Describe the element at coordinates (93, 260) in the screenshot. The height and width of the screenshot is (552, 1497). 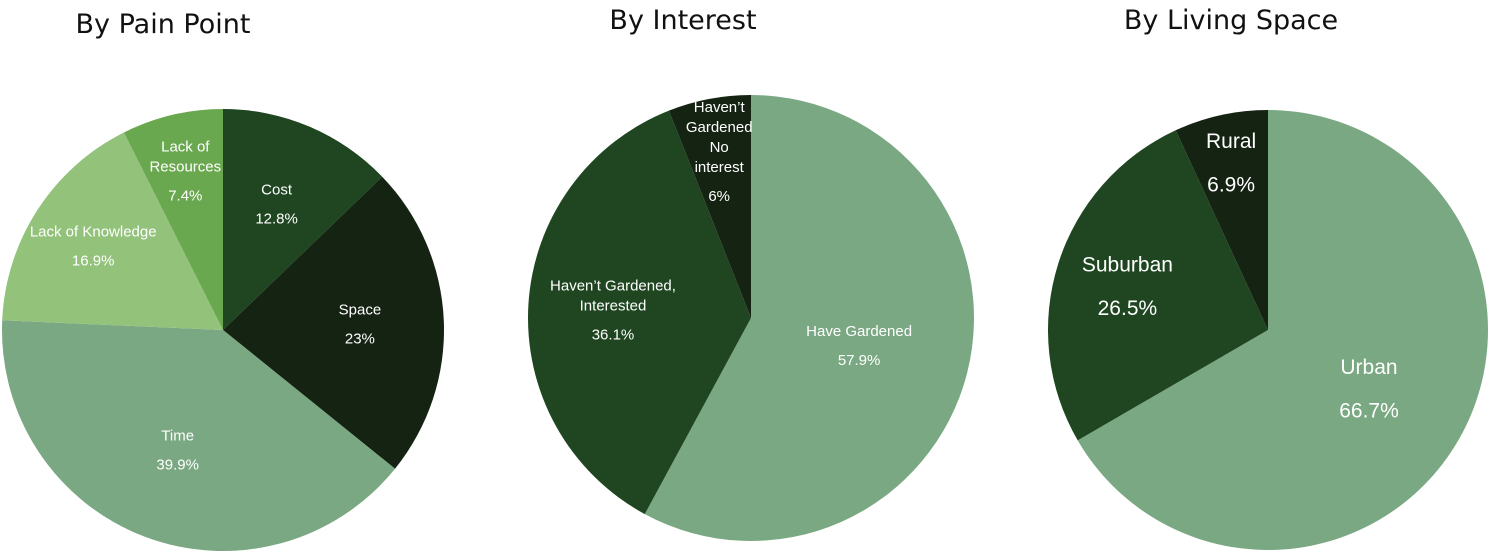
I see `slice-value-label: 16.9%` at that location.